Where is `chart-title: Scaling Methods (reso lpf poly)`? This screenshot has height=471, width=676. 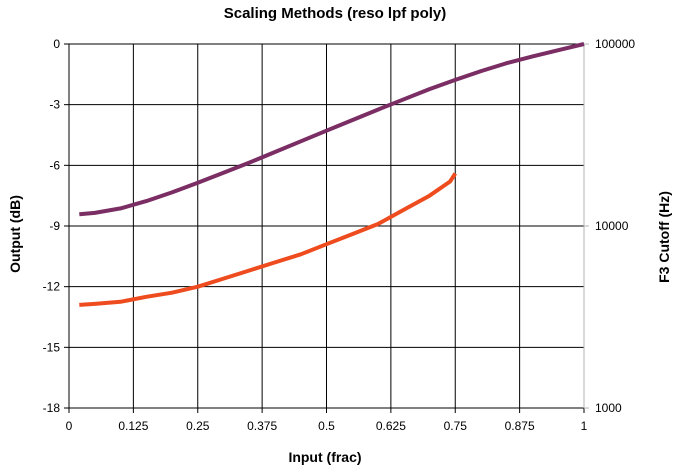 chart-title: Scaling Methods (reso lpf poly) is located at coordinates (335, 13).